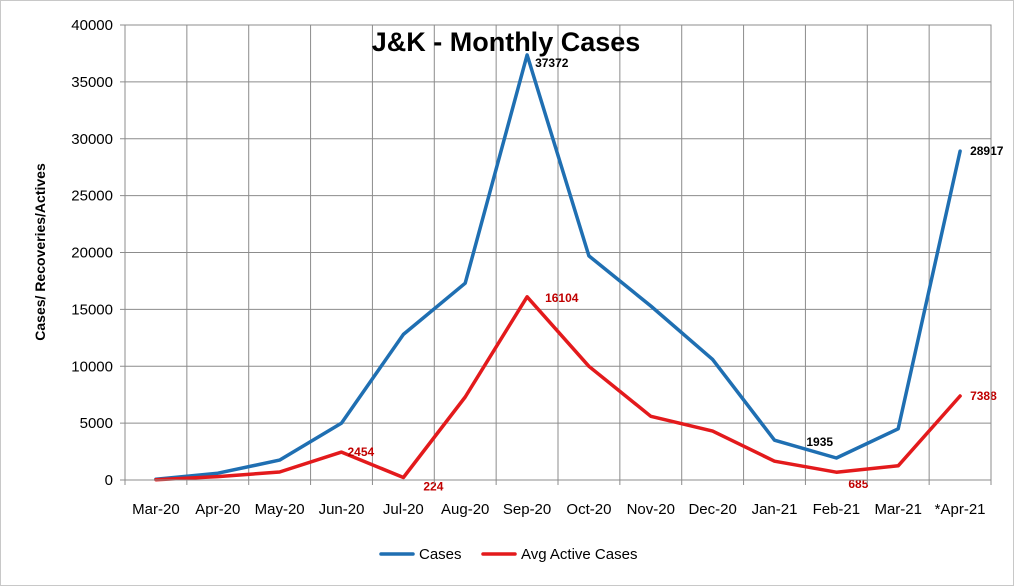 The width and height of the screenshot is (1014, 587). I want to click on x-tick-label: Aug-20, so click(465, 509).